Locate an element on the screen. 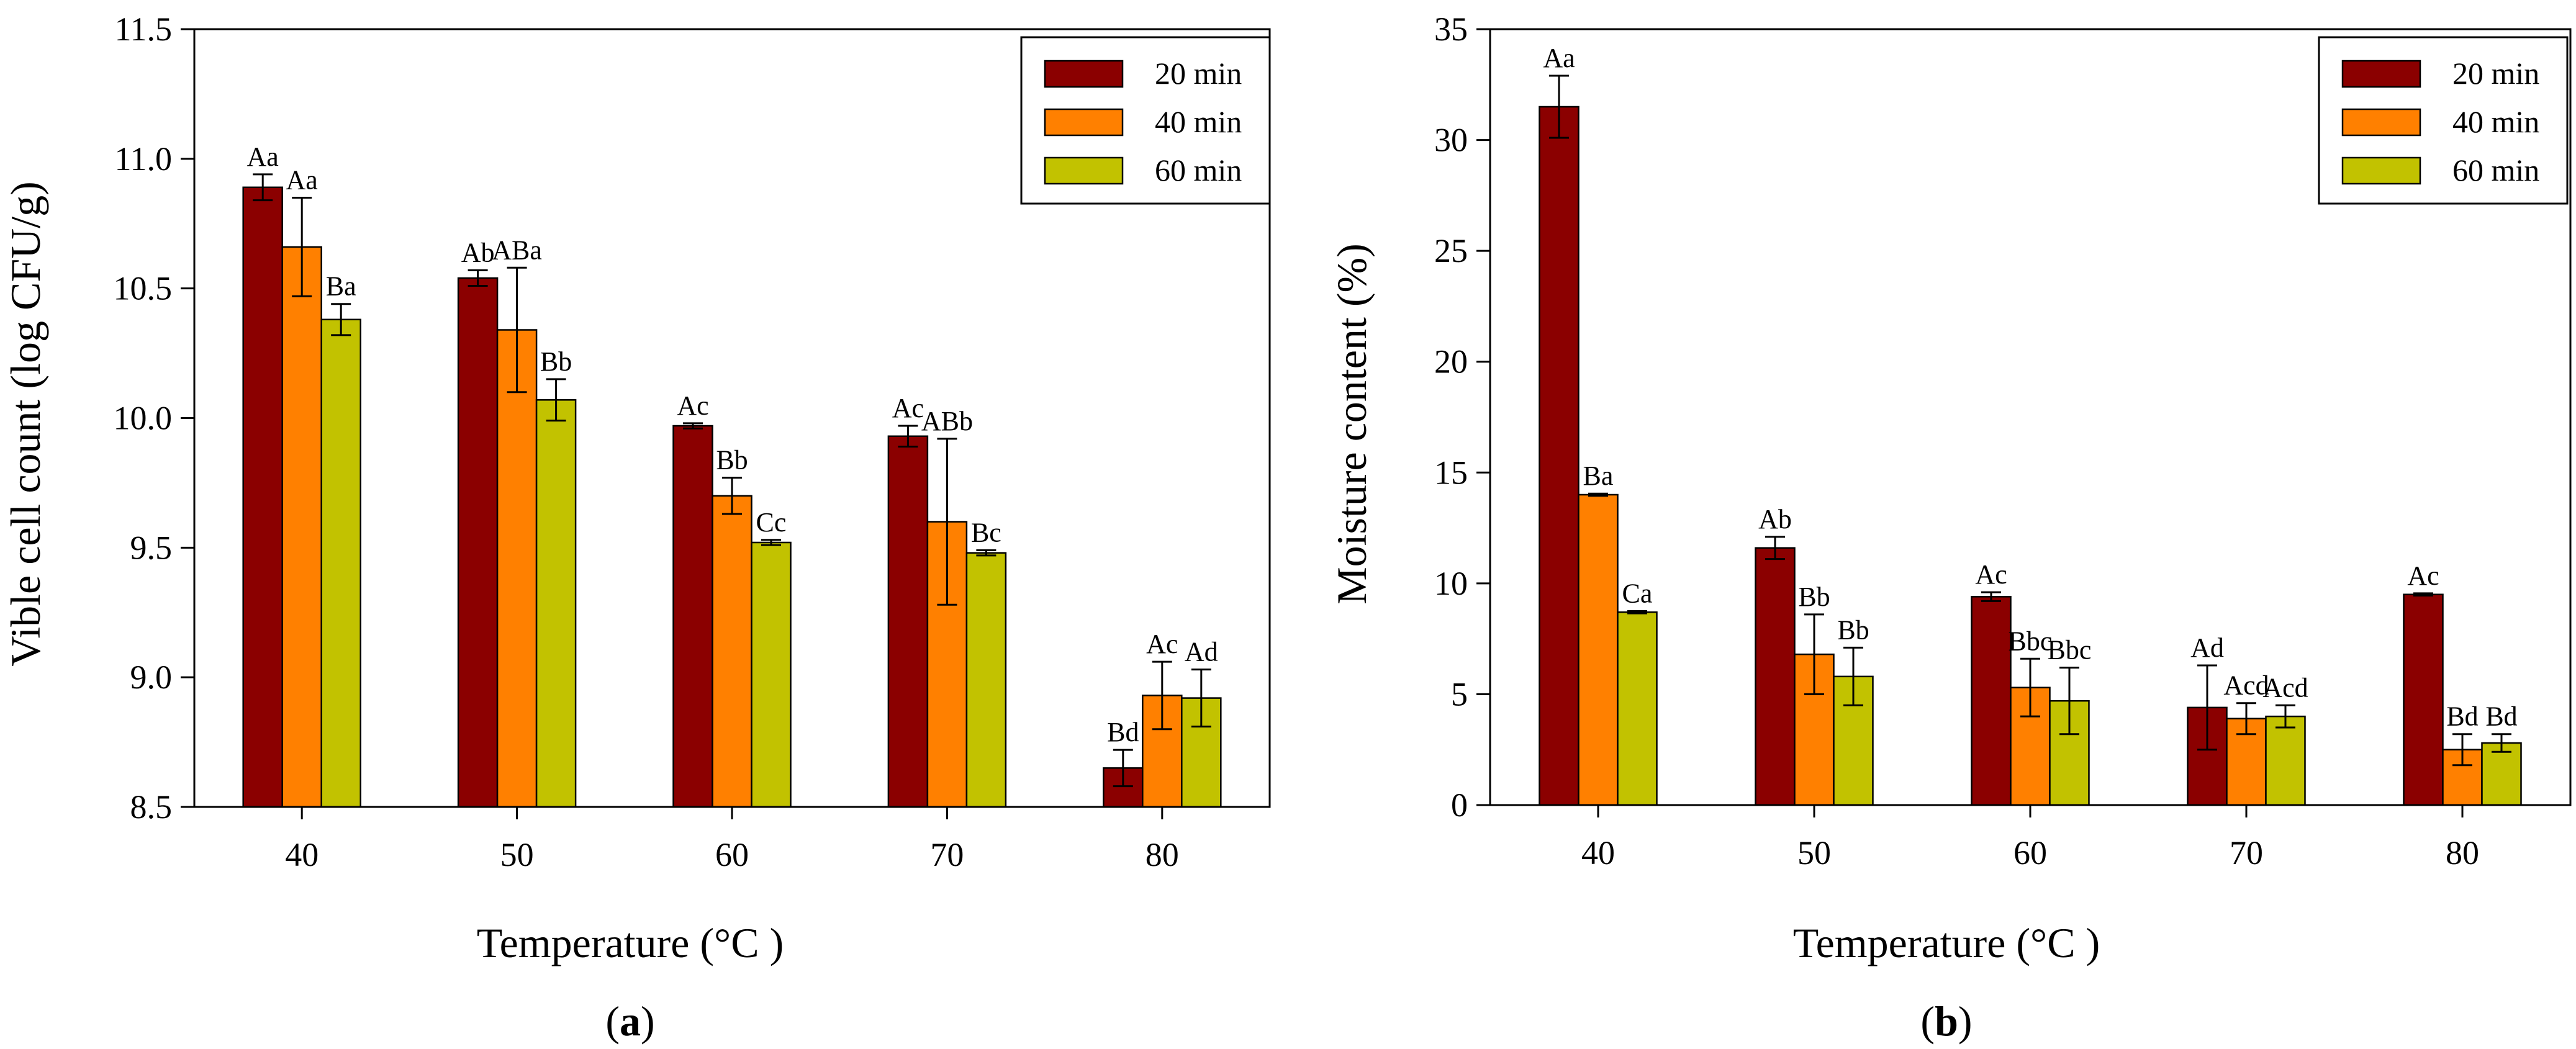  chart-b-sig-label: Ad is located at coordinates (2207, 648).